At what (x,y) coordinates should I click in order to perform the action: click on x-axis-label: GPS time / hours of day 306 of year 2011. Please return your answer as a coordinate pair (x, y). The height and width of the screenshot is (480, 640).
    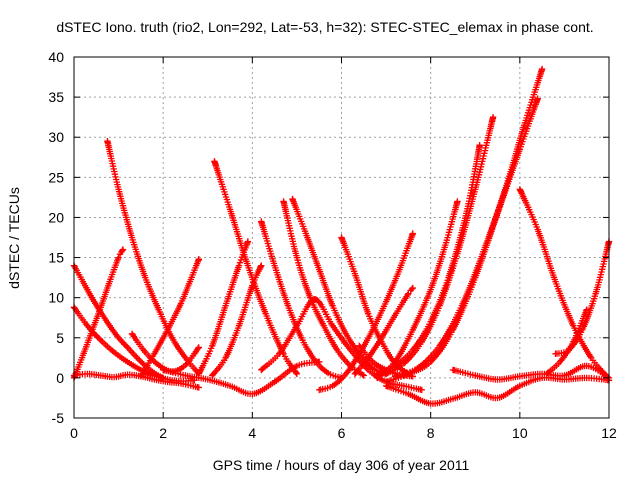
    Looking at the image, I should click on (341, 465).